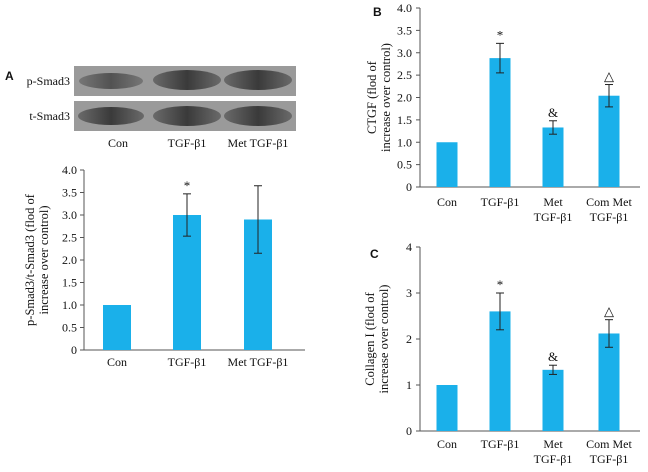 Image resolution: width=648 pixels, height=472 pixels. What do you see at coordinates (409, 247) in the screenshot?
I see `y-tick-label: 4` at bounding box center [409, 247].